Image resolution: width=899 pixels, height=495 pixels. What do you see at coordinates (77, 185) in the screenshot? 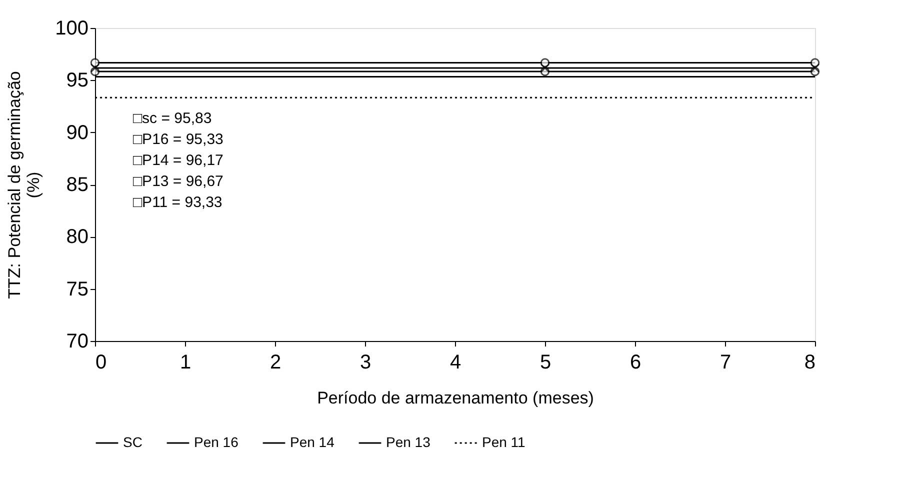
I see `y-tick-label: 85` at bounding box center [77, 185].